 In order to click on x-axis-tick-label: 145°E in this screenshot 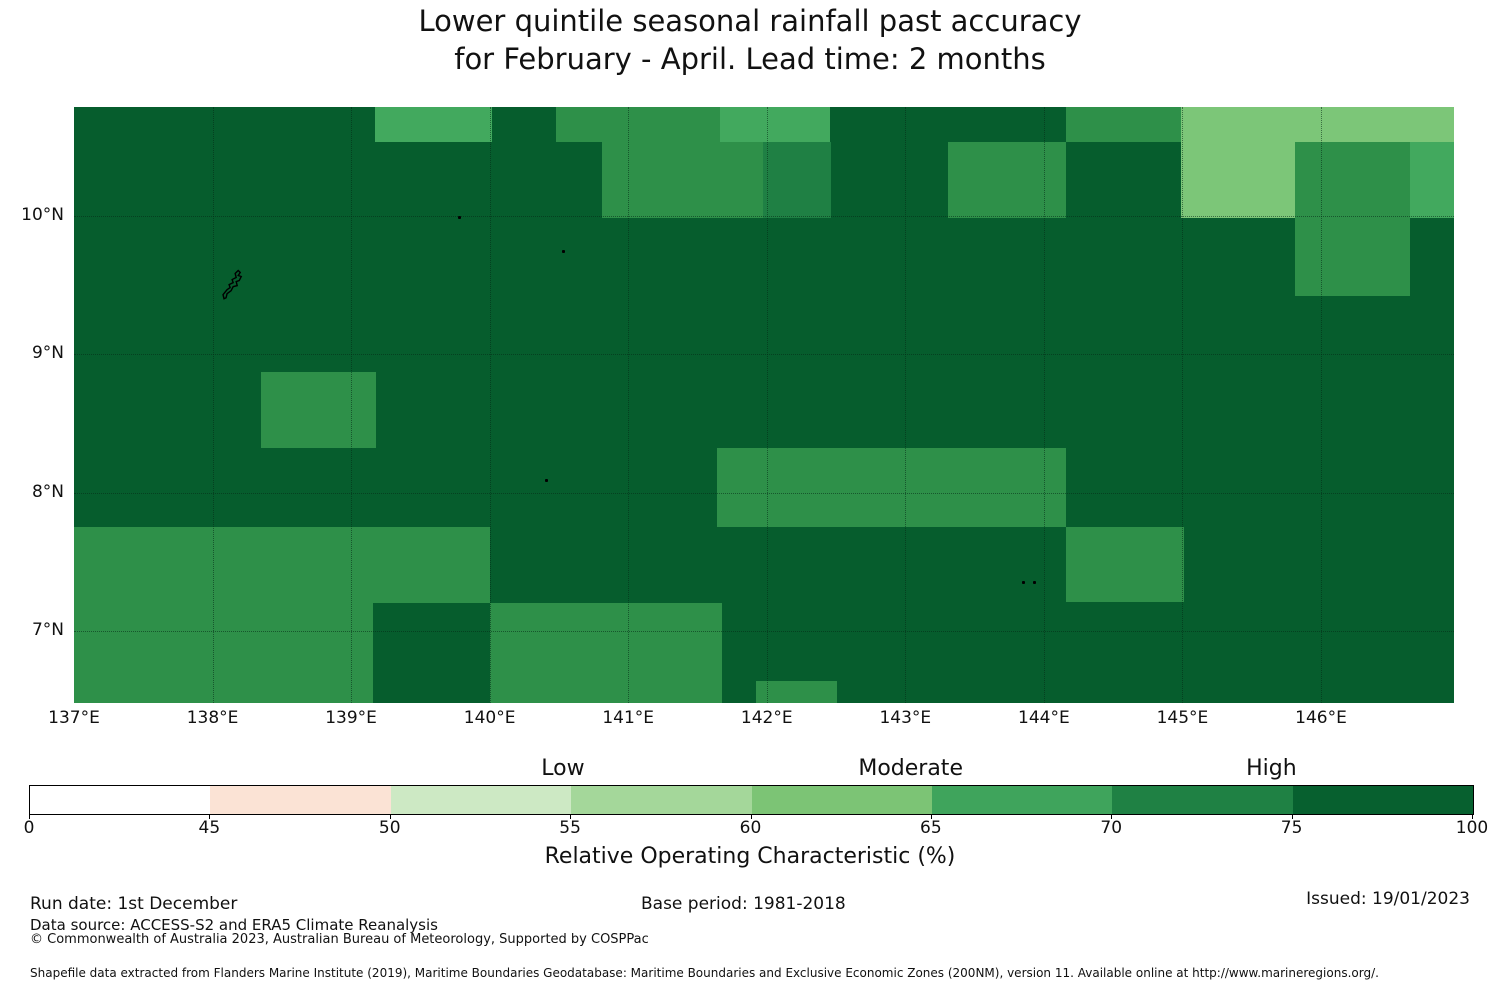, I will do `click(1182, 718)`.